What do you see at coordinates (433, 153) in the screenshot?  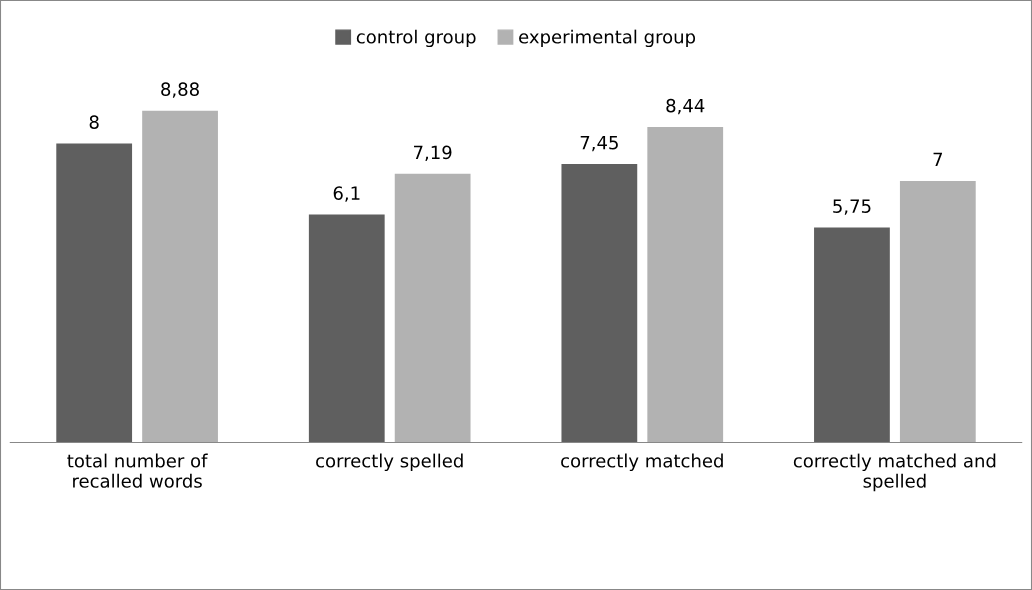 I see `data-label: 7,19` at bounding box center [433, 153].